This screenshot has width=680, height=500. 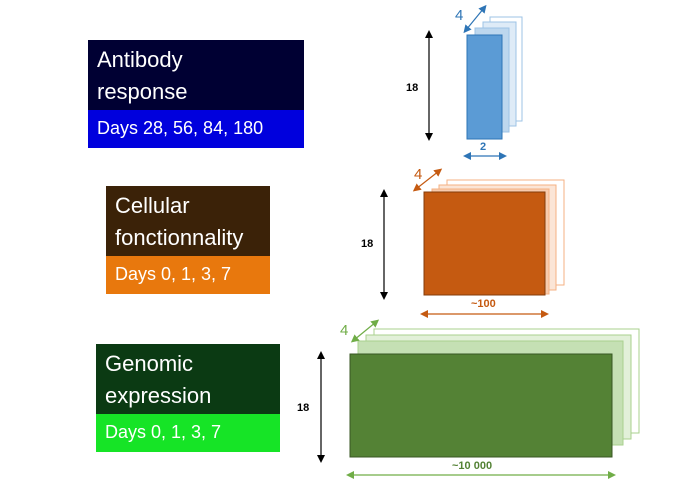 I want to click on genomic-title-line1: Genomic, so click(x=149, y=363).